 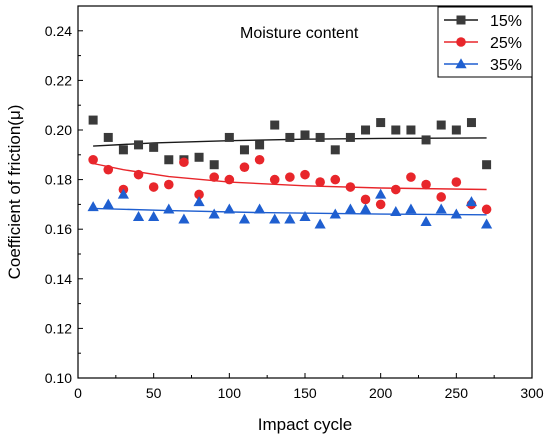 I want to click on y-axis-label: Coefficient of friction(μ), so click(x=14, y=192).